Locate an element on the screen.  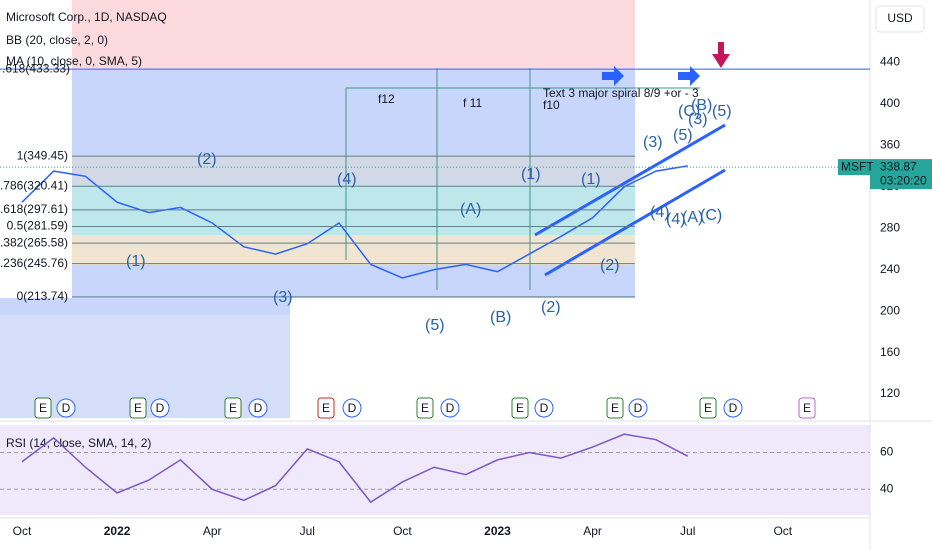
last-price-label: 338.87 is located at coordinates (898, 166).